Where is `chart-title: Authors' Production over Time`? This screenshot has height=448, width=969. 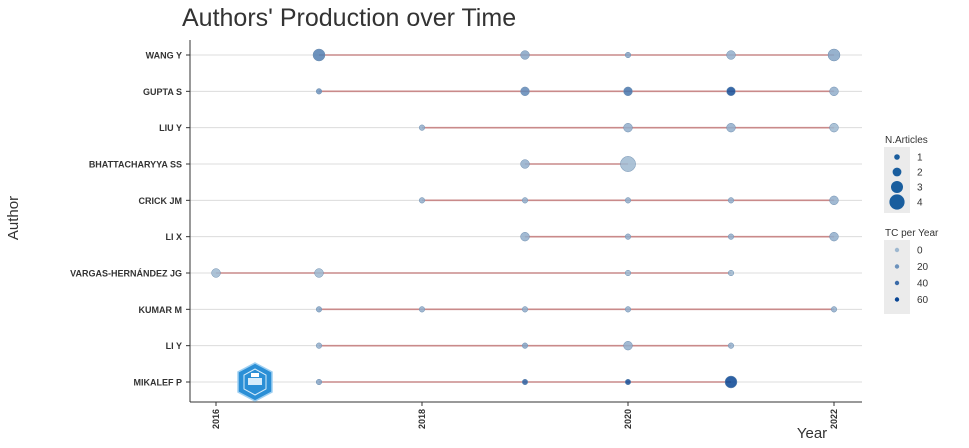 chart-title: Authors' Production over Time is located at coordinates (349, 18).